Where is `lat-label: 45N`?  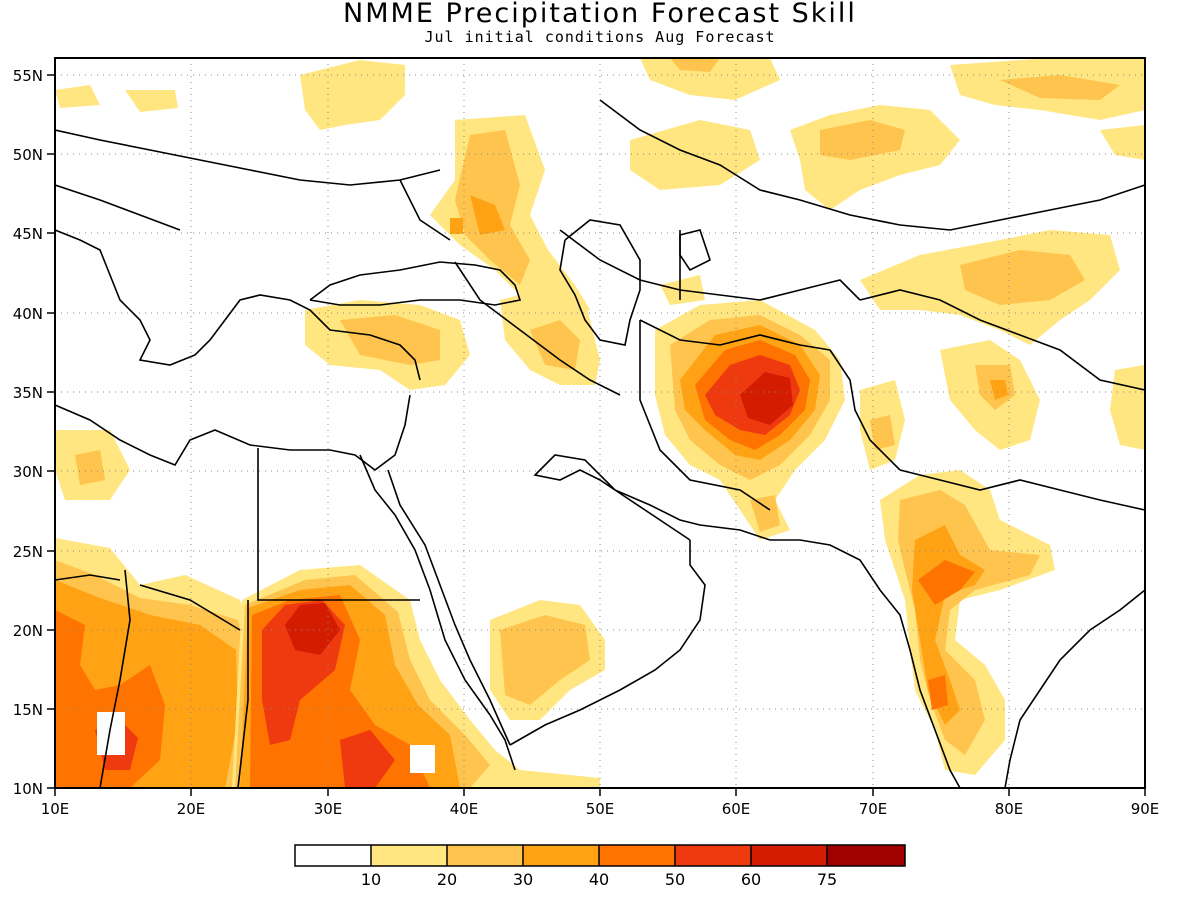 lat-label: 45N is located at coordinates (28, 234).